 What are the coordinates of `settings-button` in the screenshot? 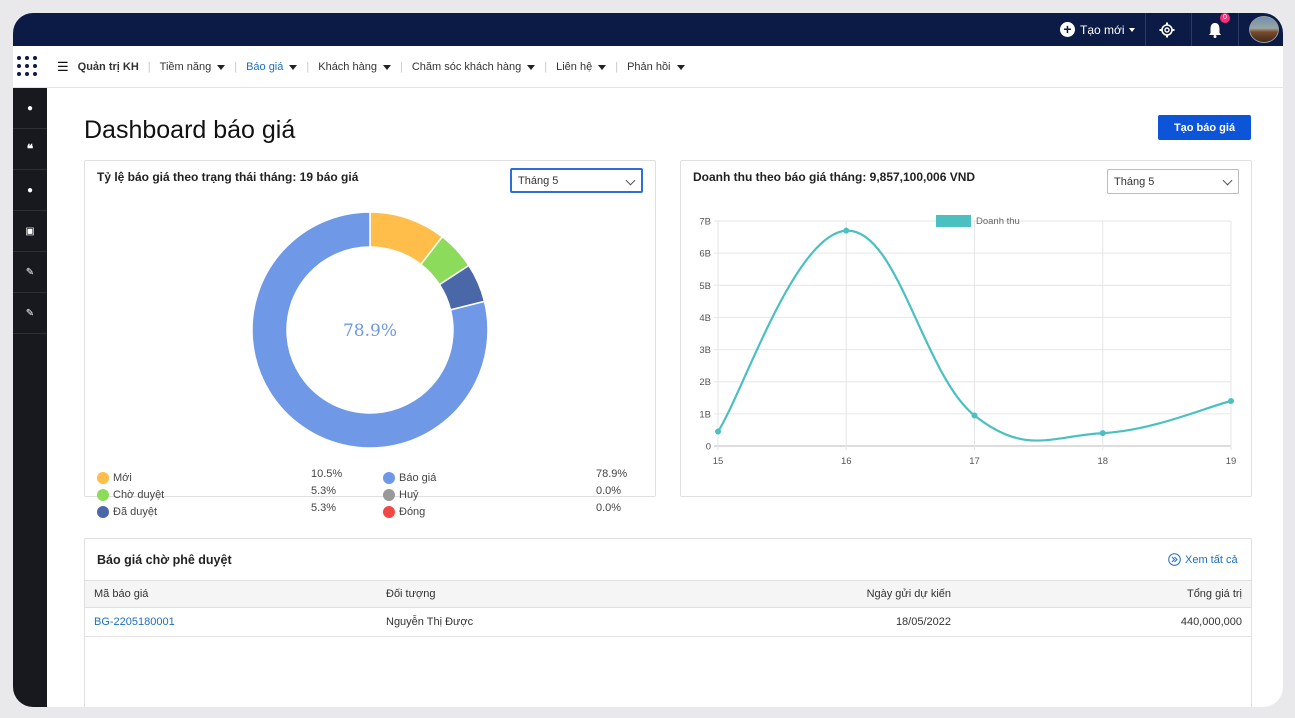 It's located at (1167, 29).